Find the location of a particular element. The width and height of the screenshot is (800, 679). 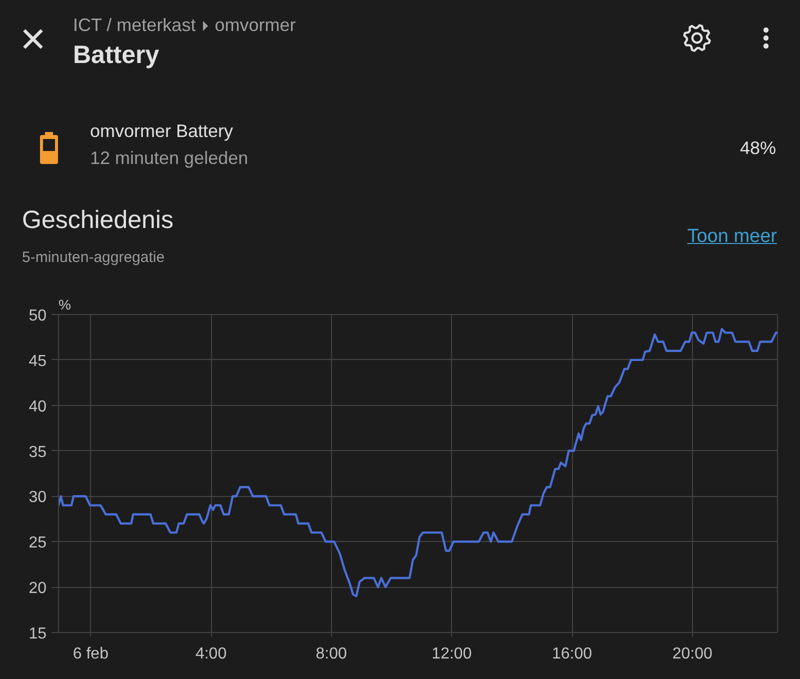

x-tick-label: 20:00 is located at coordinates (692, 654).